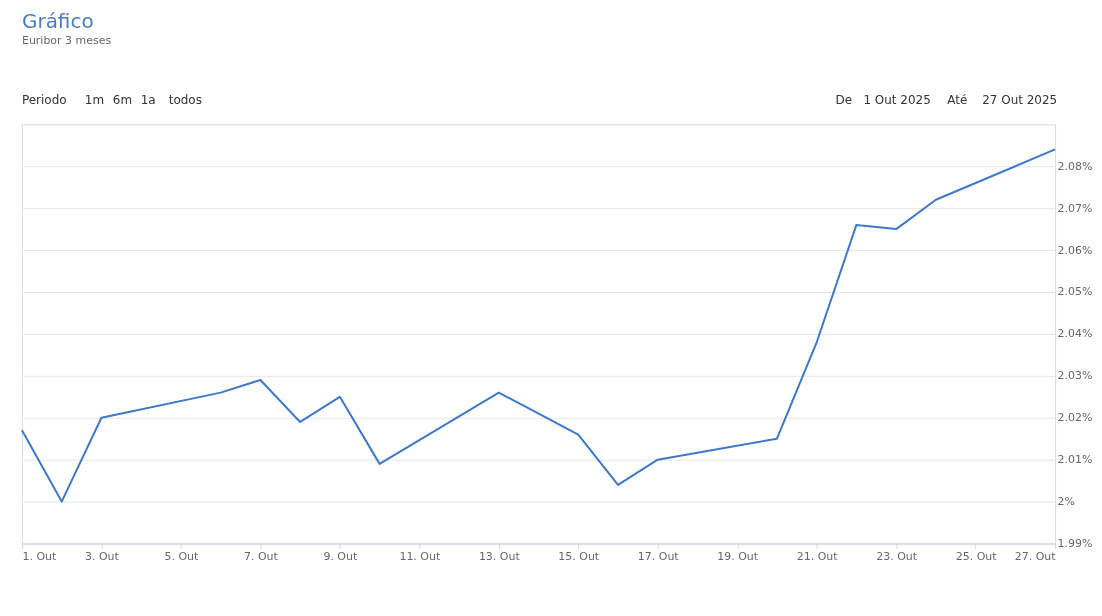  Describe the element at coordinates (39, 556) in the screenshot. I see `x-tick-label: 1. Out` at that location.